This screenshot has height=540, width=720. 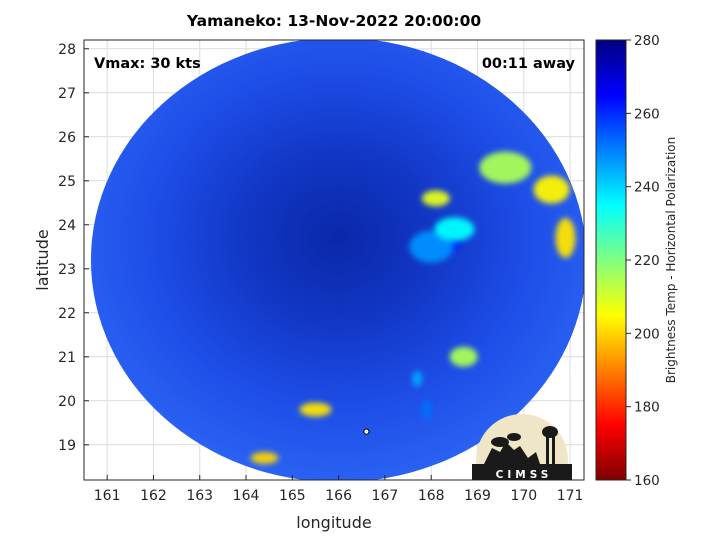 I want to click on logo-dish-silhouette, so click(x=512, y=453).